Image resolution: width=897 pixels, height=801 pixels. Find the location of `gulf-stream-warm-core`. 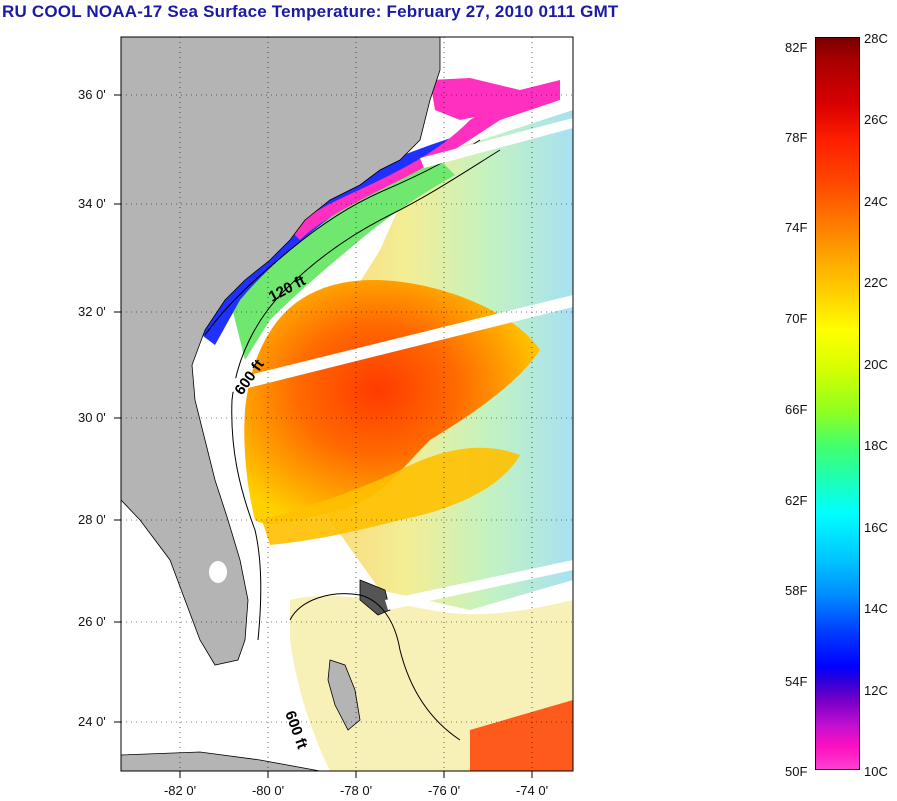

gulf-stream-warm-core is located at coordinates (392, 402).